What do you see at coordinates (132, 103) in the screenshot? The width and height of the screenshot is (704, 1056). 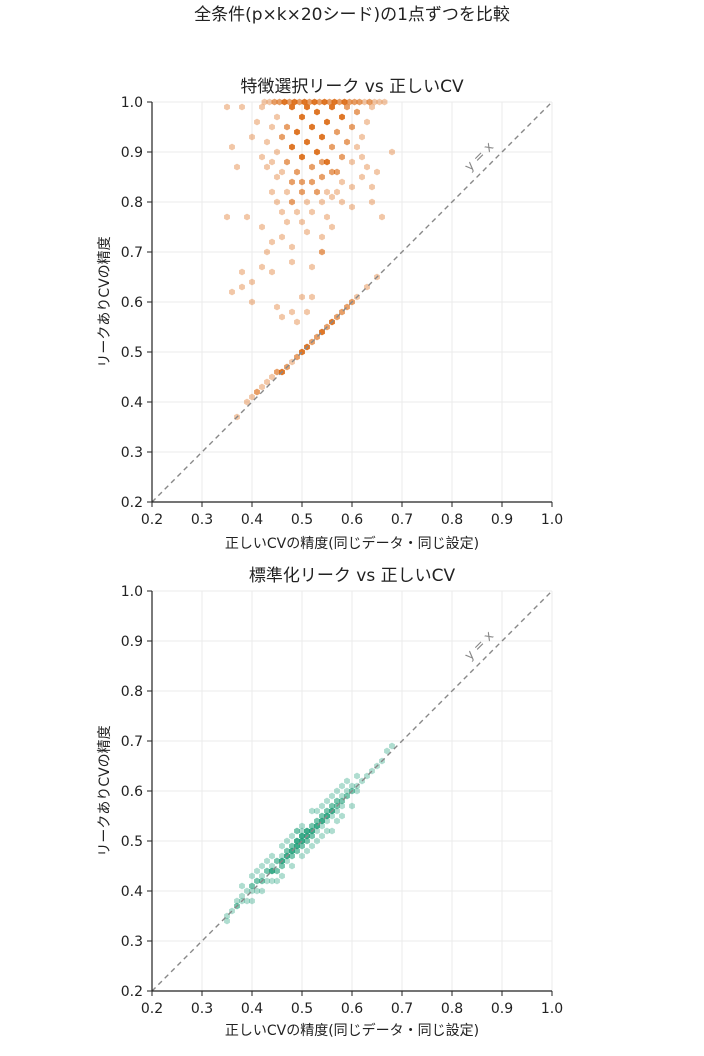 I see `y-tick-label: 1.0` at bounding box center [132, 103].